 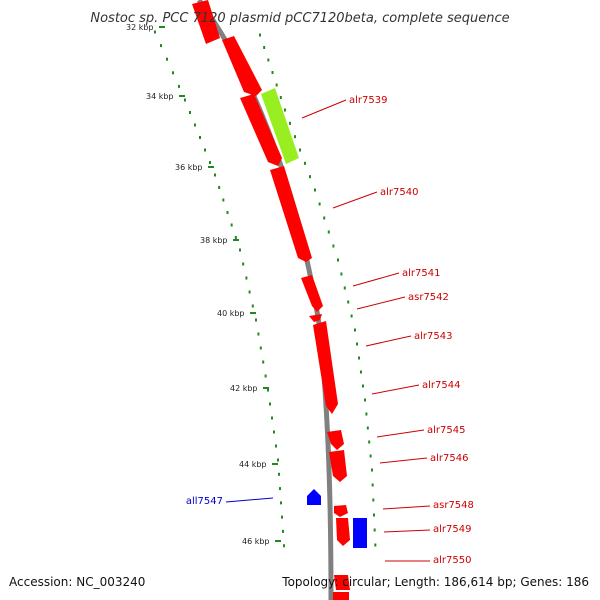 I want to click on gene-label-alr7544: alr7544, so click(x=441, y=385).